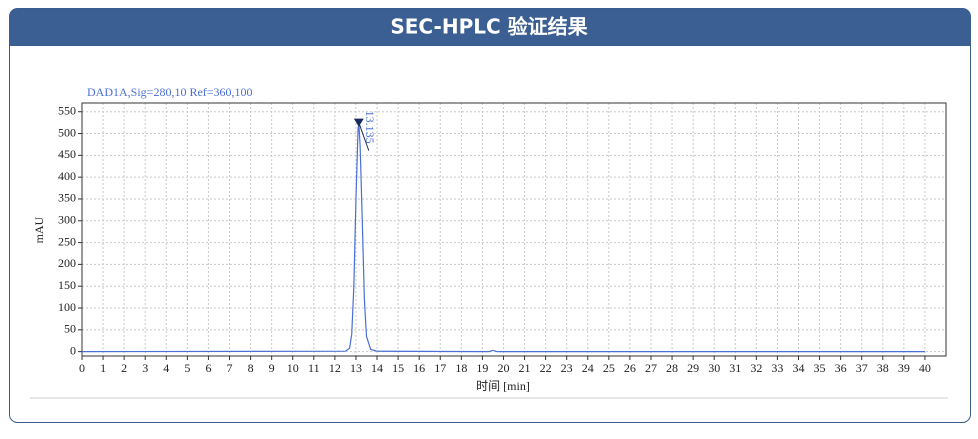 Image resolution: width=978 pixels, height=439 pixels. Describe the element at coordinates (67, 198) in the screenshot. I see `y-tick-label: 350` at that location.